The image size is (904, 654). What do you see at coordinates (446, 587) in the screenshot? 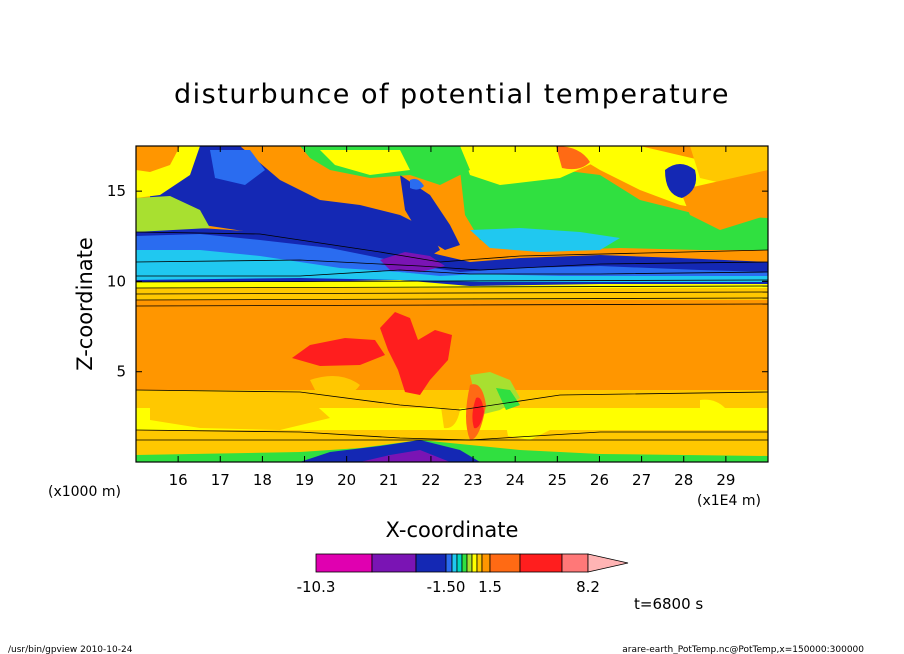
I see `colorbar-label-mid-left: -1.50` at bounding box center [446, 587].